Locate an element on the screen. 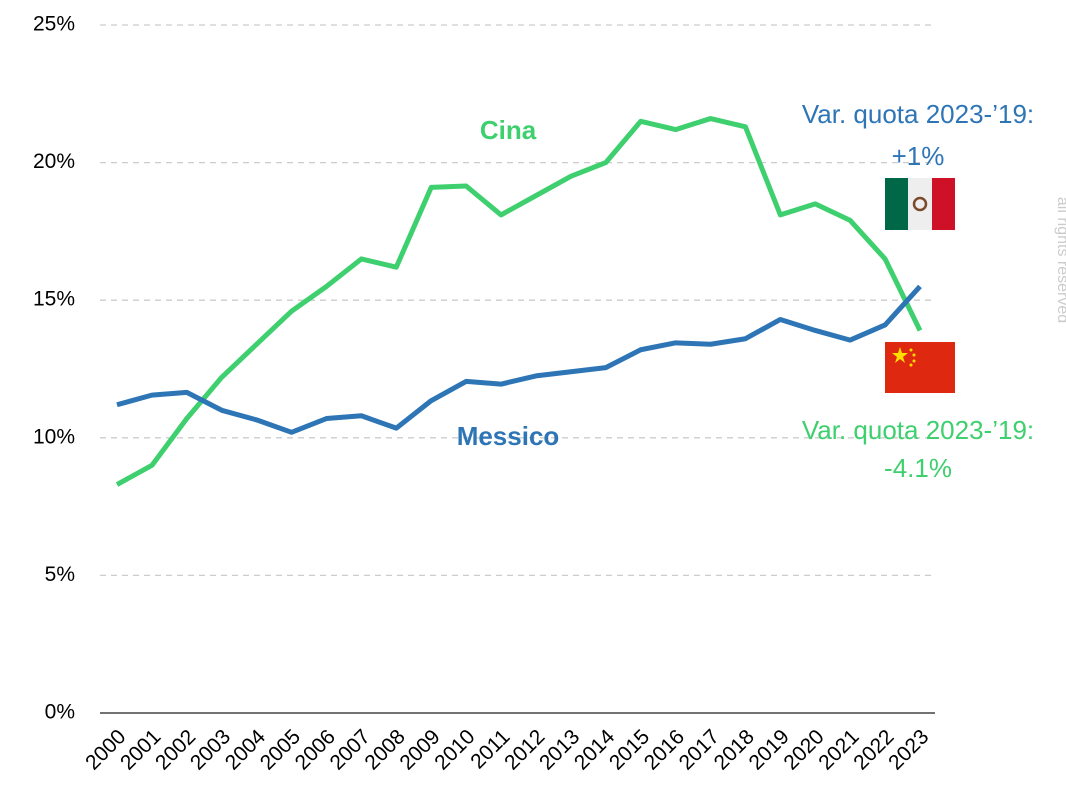  x-tick-label: 2005 is located at coordinates (280, 749).